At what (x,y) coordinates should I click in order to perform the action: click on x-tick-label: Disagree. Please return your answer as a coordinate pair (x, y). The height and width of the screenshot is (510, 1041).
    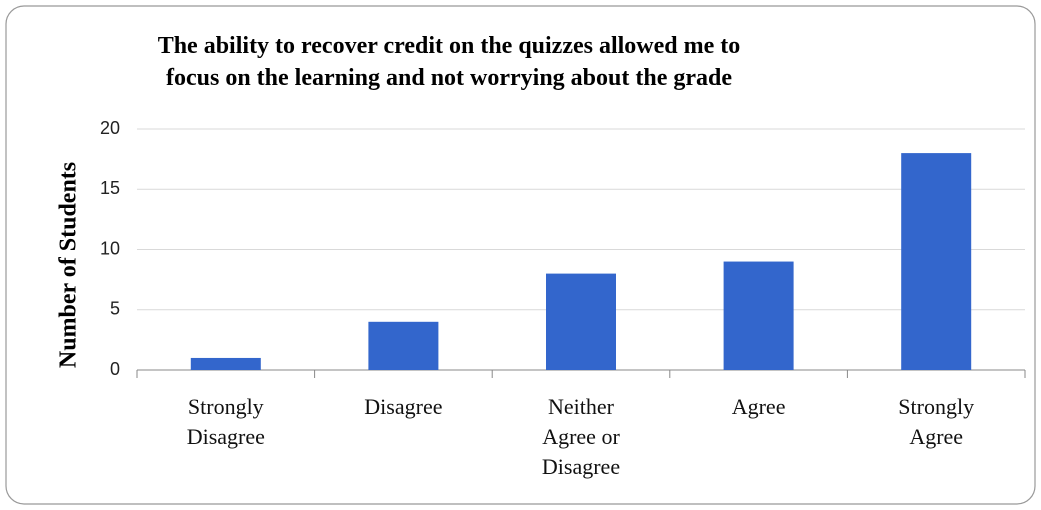
    Looking at the image, I should click on (403, 406).